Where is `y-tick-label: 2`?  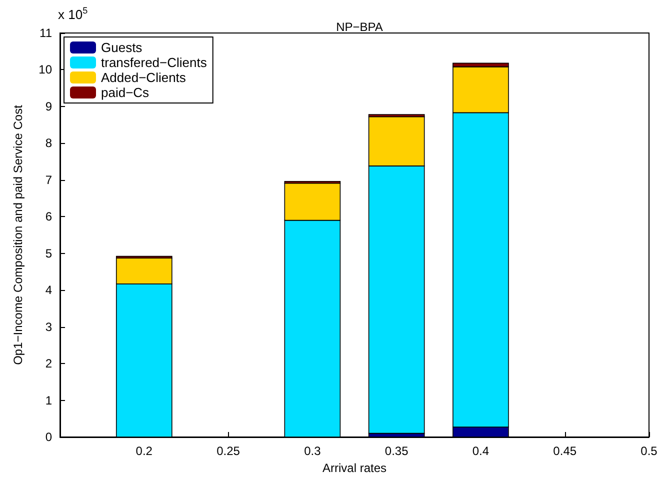
y-tick-label: 2 is located at coordinates (48, 363).